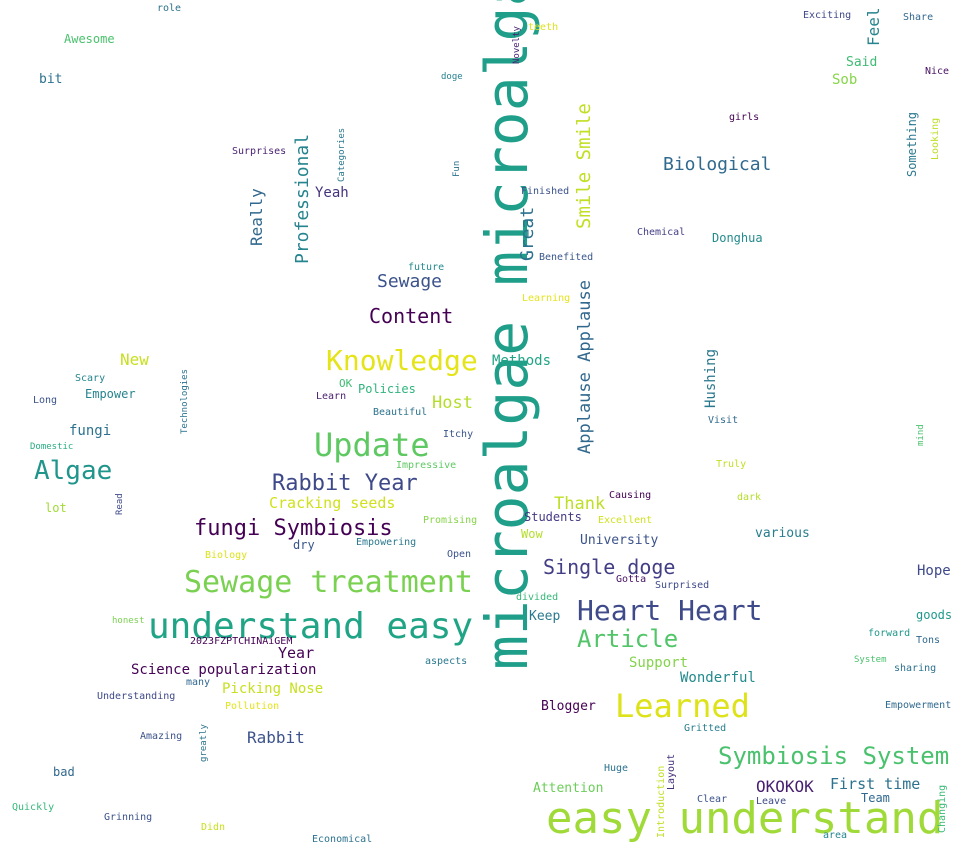 The height and width of the screenshot is (850, 960). What do you see at coordinates (566, 257) in the screenshot?
I see `word: Benefited` at bounding box center [566, 257].